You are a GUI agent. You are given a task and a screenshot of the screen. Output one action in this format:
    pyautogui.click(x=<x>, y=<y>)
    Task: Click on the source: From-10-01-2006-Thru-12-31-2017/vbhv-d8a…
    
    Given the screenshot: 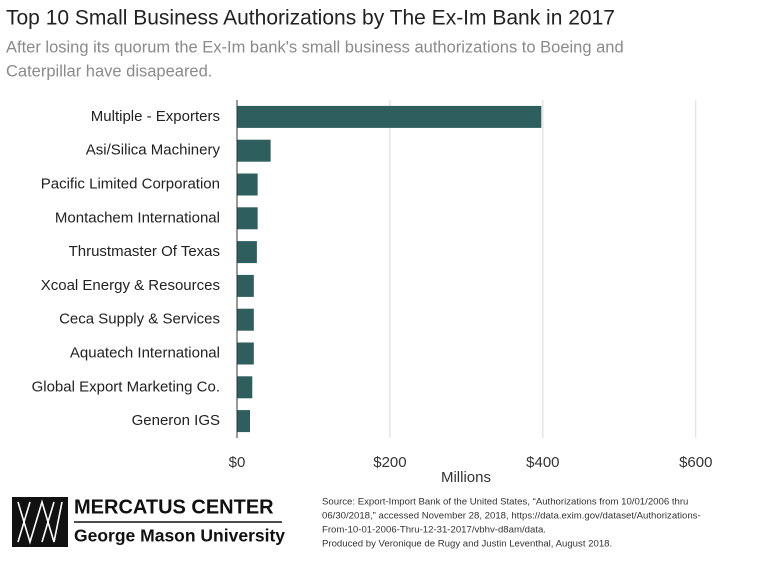 What is the action you would take?
    pyautogui.click(x=434, y=530)
    